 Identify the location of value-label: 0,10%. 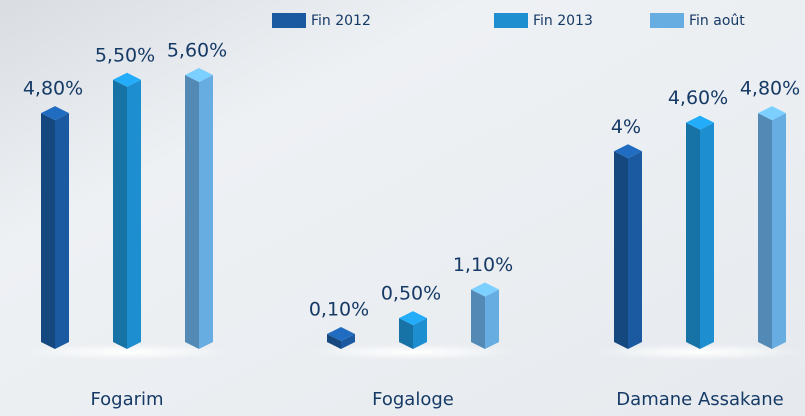
(339, 310).